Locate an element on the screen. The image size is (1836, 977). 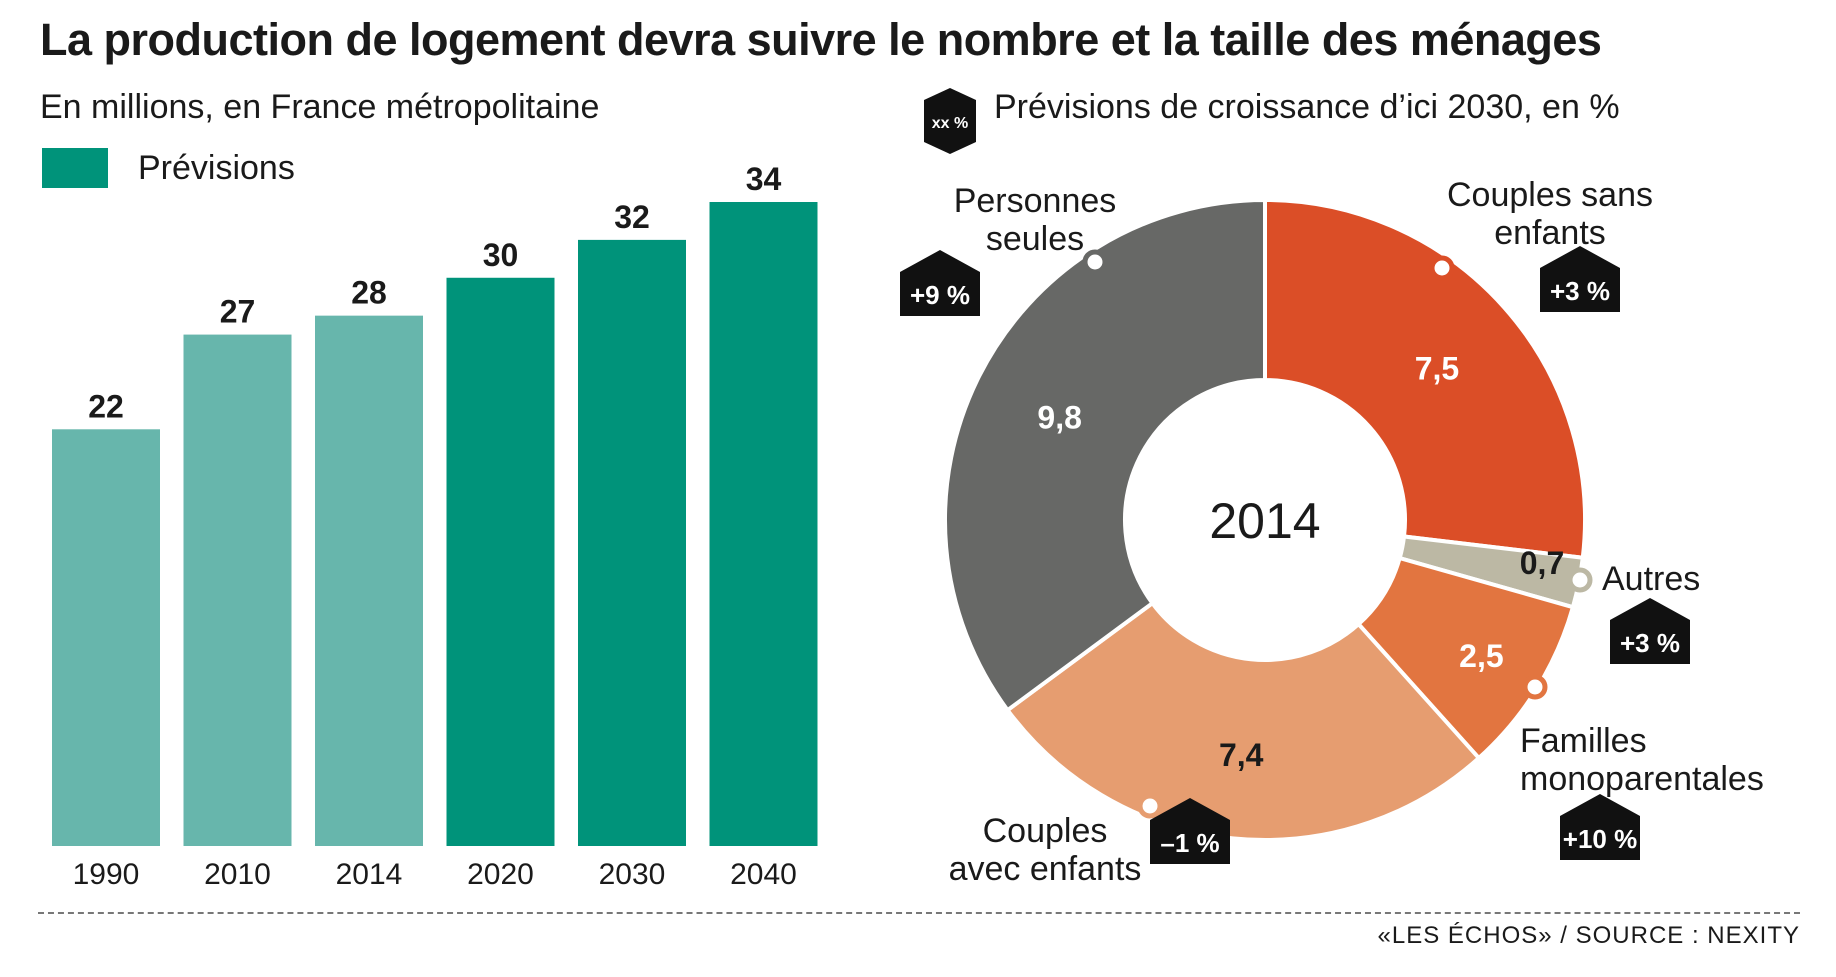
legend-label-forecast: Prévisions is located at coordinates (216, 167).